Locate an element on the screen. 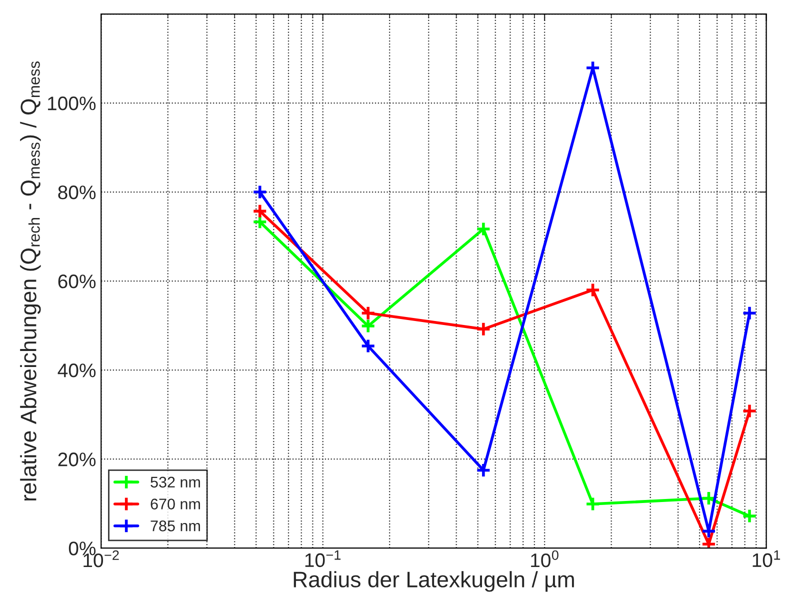  y-tick-label: 60% is located at coordinates (77, 281).